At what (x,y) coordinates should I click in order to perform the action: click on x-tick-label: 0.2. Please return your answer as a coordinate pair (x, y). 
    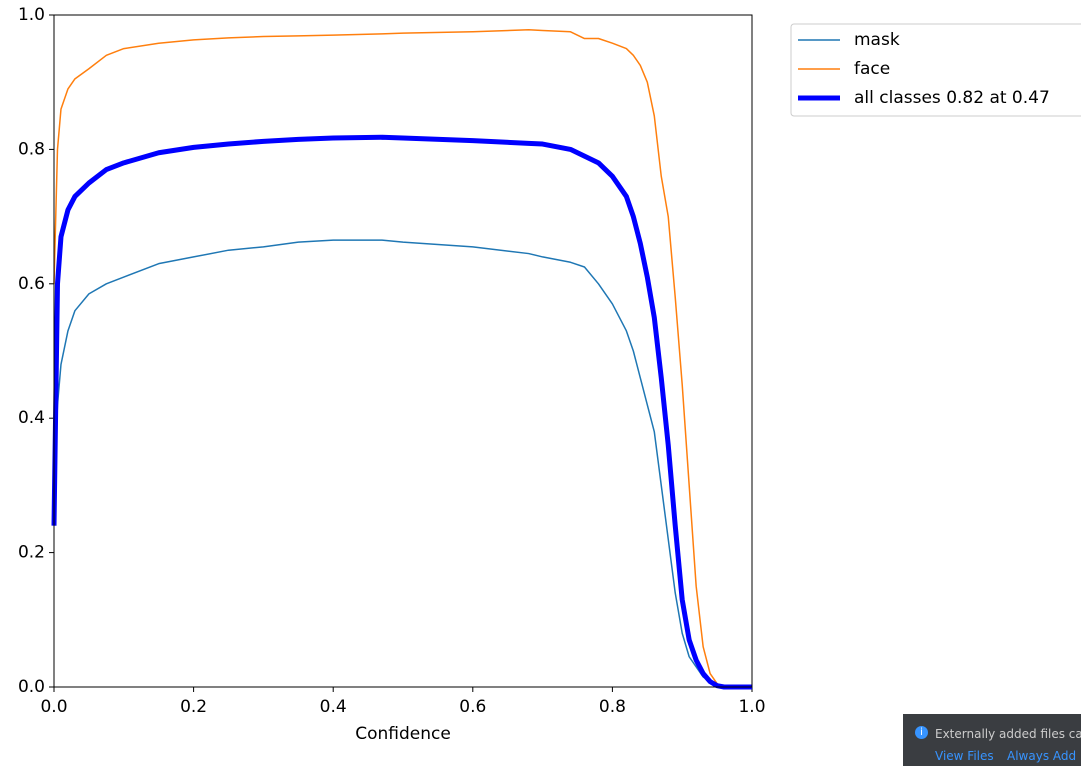
    Looking at the image, I should click on (193, 707).